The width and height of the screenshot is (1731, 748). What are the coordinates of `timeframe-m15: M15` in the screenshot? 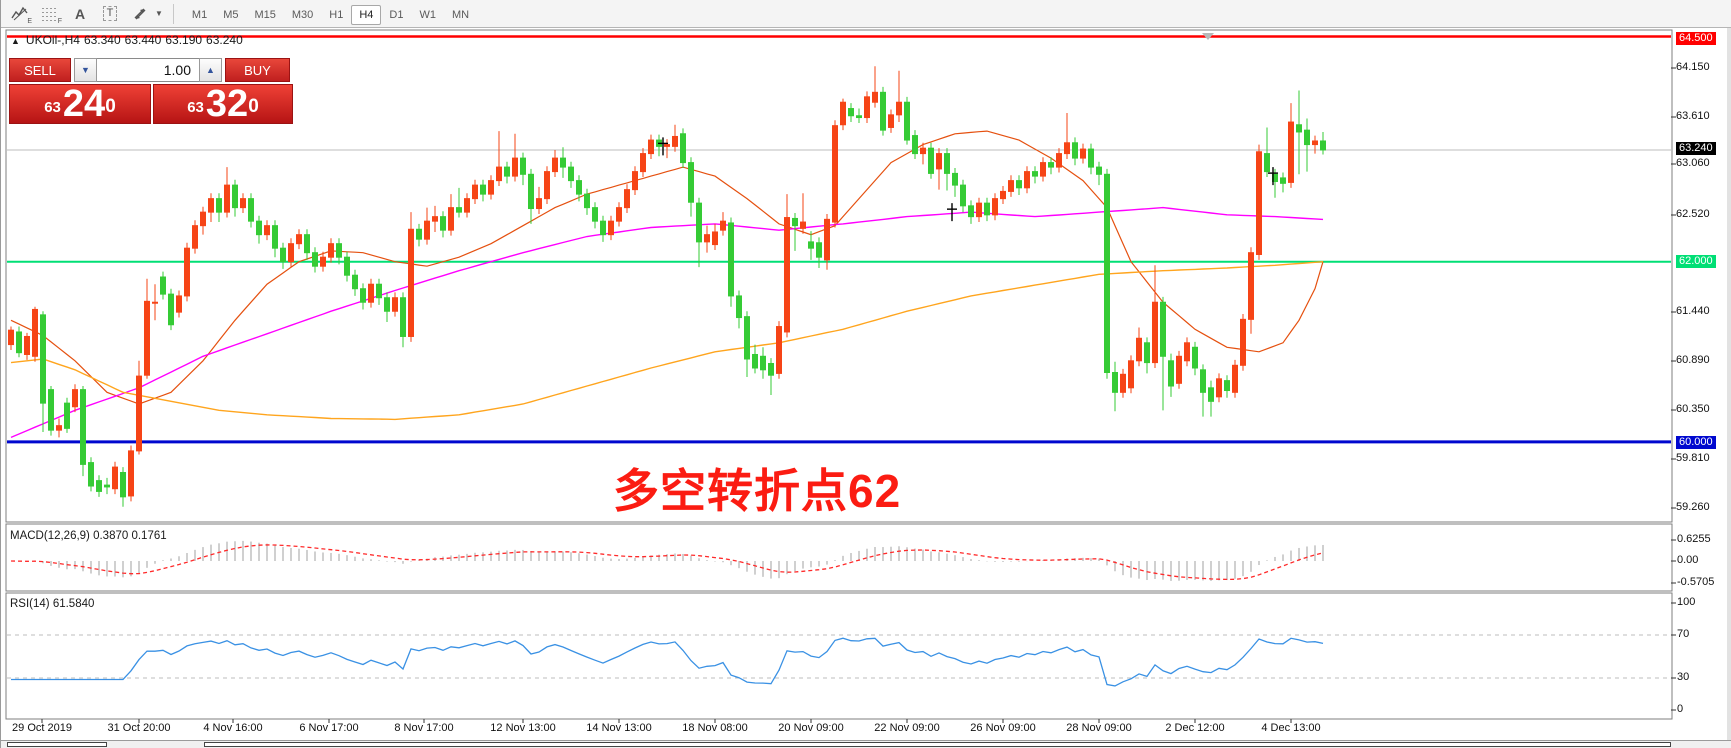 It's located at (265, 14).